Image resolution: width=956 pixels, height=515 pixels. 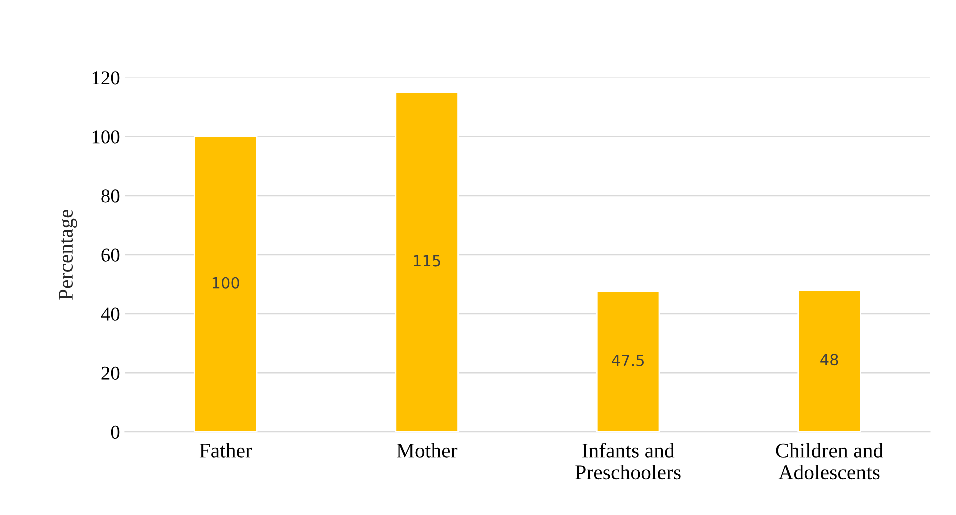 What do you see at coordinates (111, 196) in the screenshot?
I see `y-tick-label: 80` at bounding box center [111, 196].